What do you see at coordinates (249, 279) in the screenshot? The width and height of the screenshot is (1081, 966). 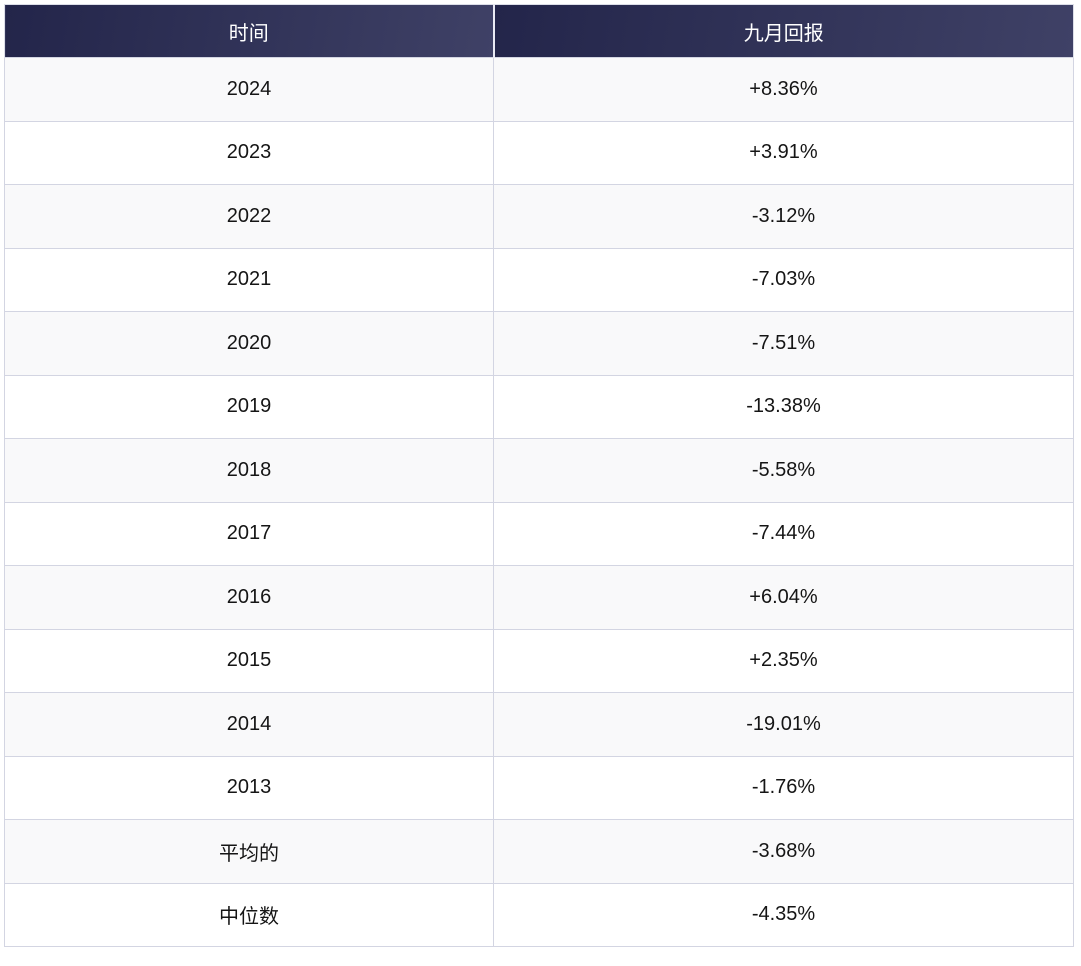 I see `period-cell: 2021` at bounding box center [249, 279].